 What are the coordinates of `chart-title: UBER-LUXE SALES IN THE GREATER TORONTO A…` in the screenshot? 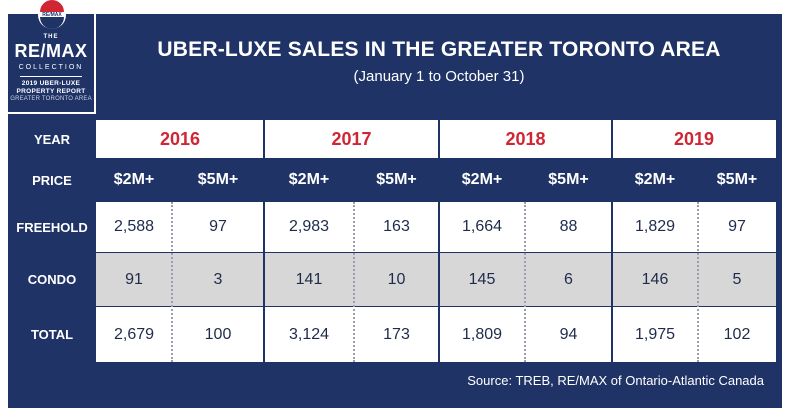 It's located at (439, 49).